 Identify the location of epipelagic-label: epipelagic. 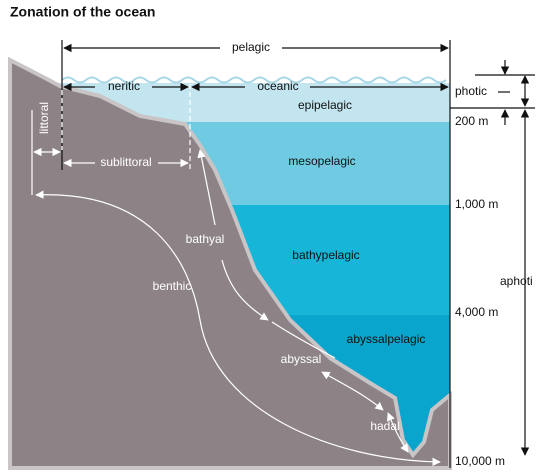
(325, 105).